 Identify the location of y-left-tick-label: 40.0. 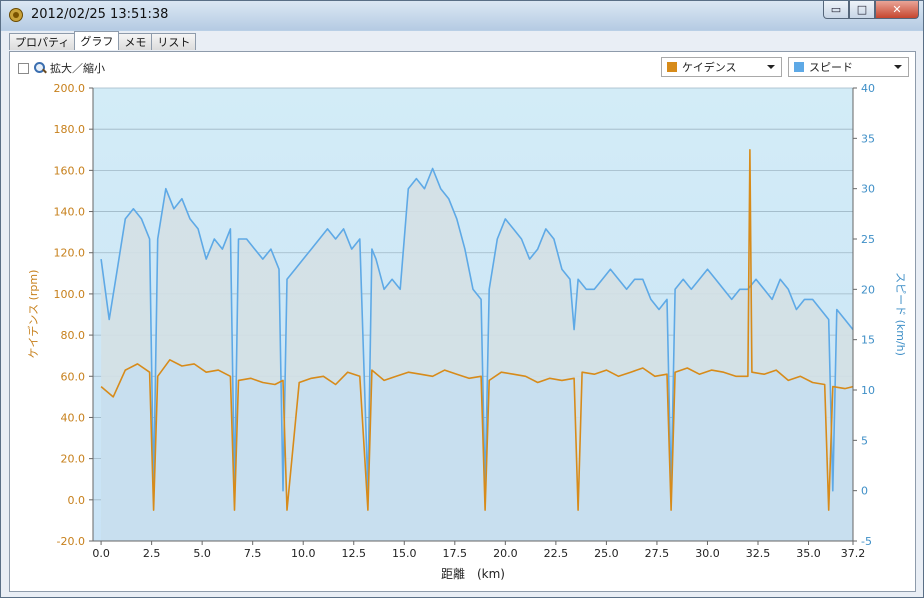
(73, 417).